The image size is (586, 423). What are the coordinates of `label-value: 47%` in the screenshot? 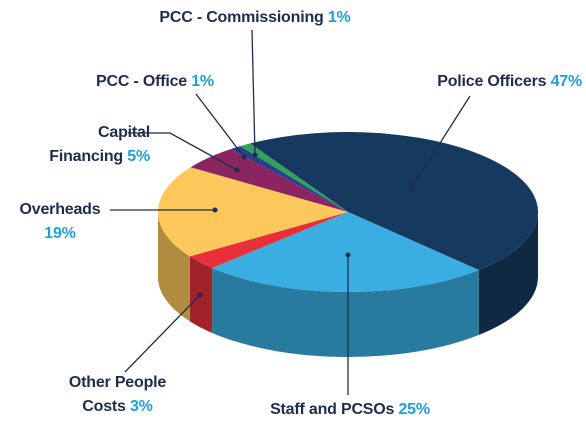 It's located at (566, 81).